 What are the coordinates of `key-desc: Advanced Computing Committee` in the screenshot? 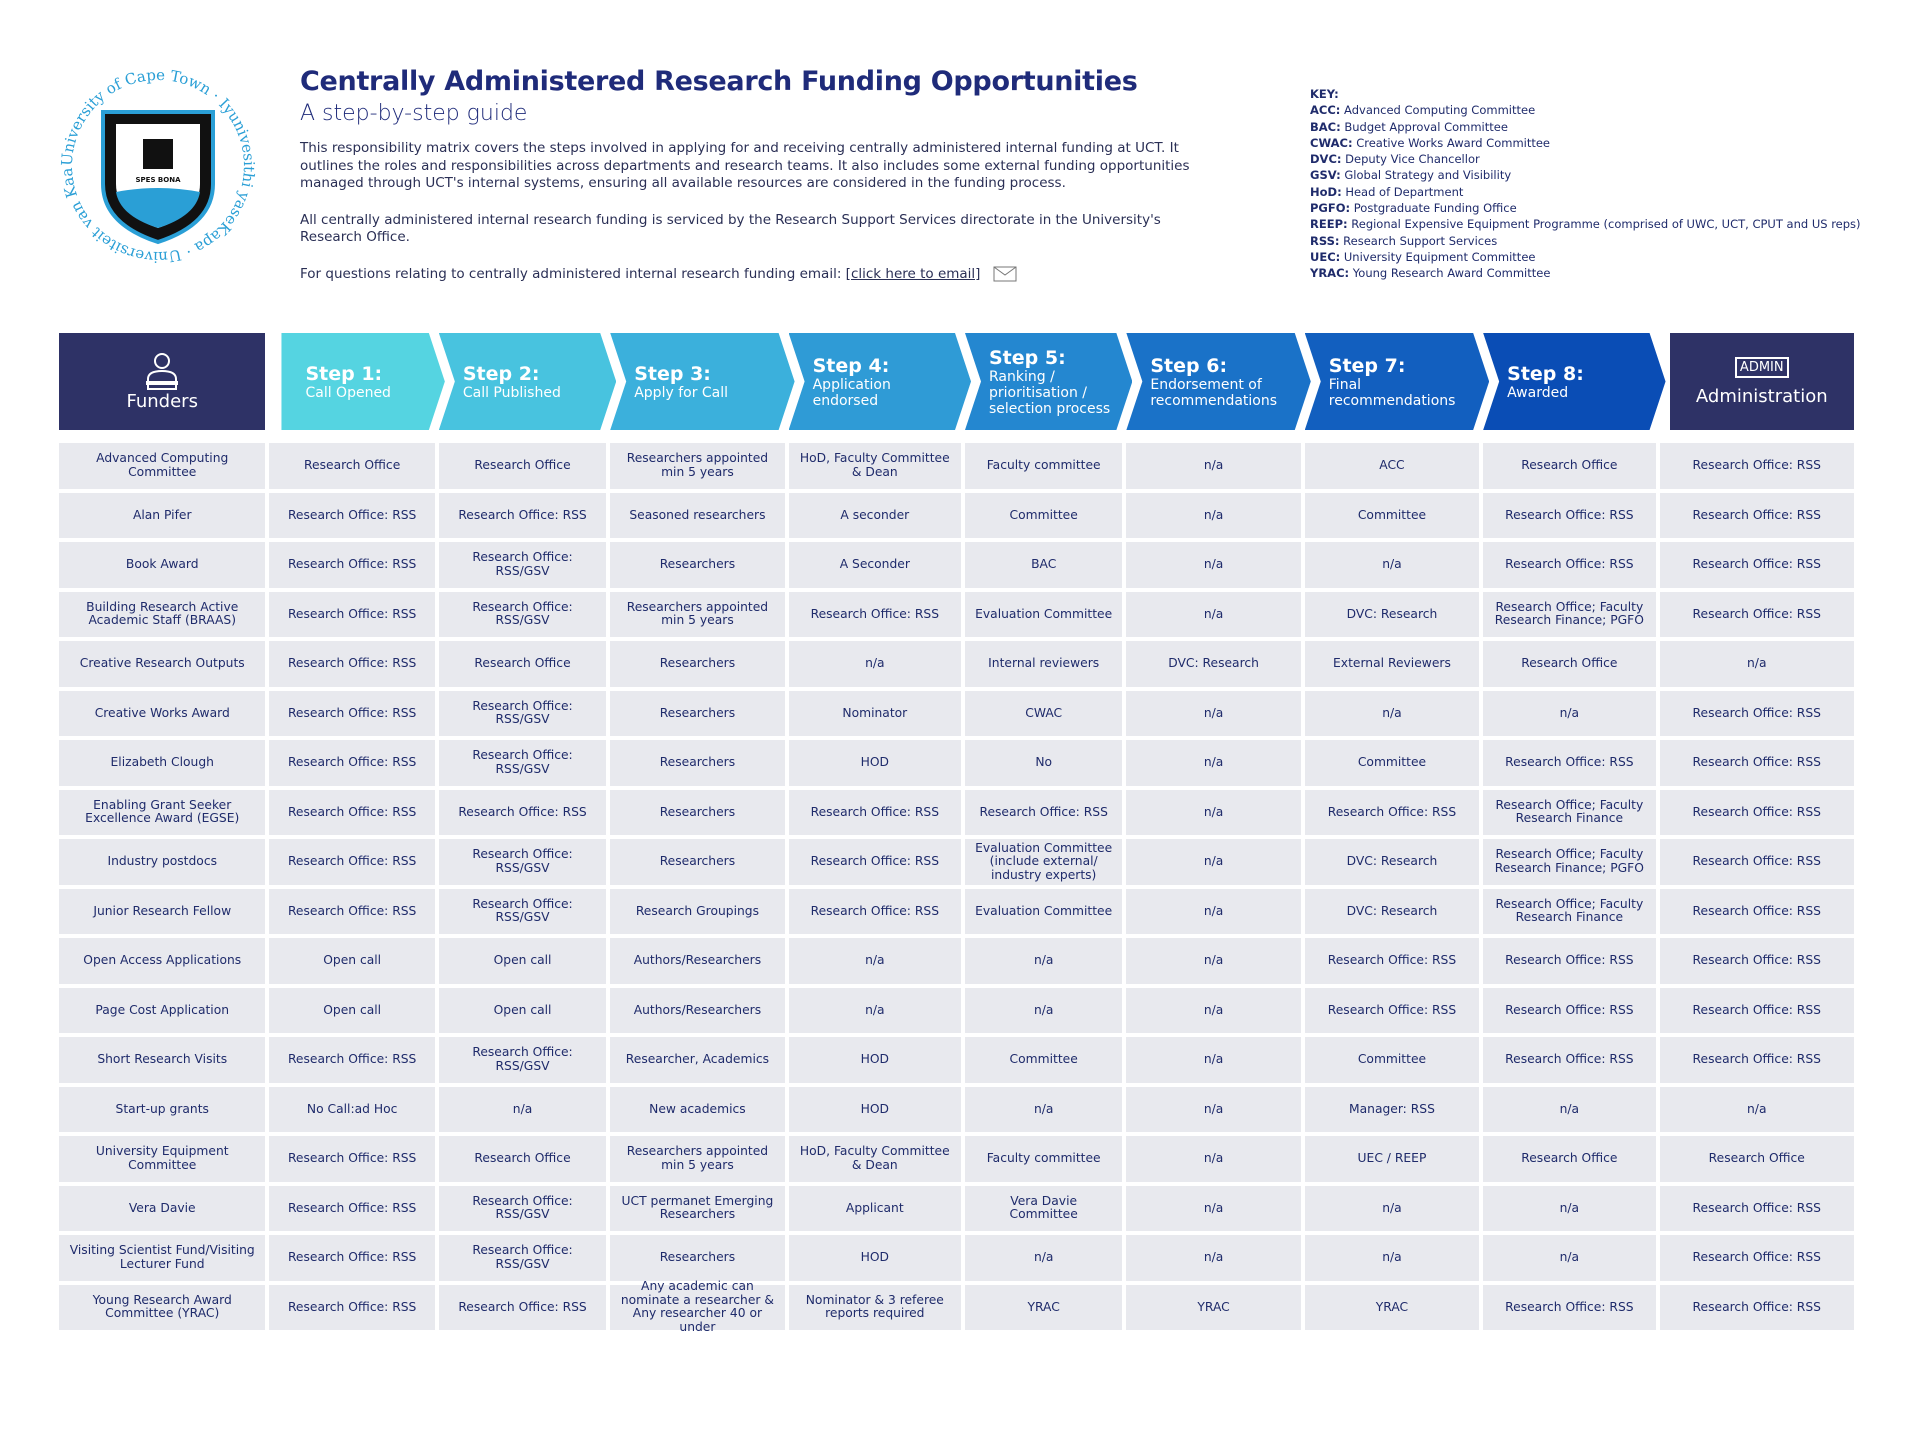 It's located at (1440, 110).